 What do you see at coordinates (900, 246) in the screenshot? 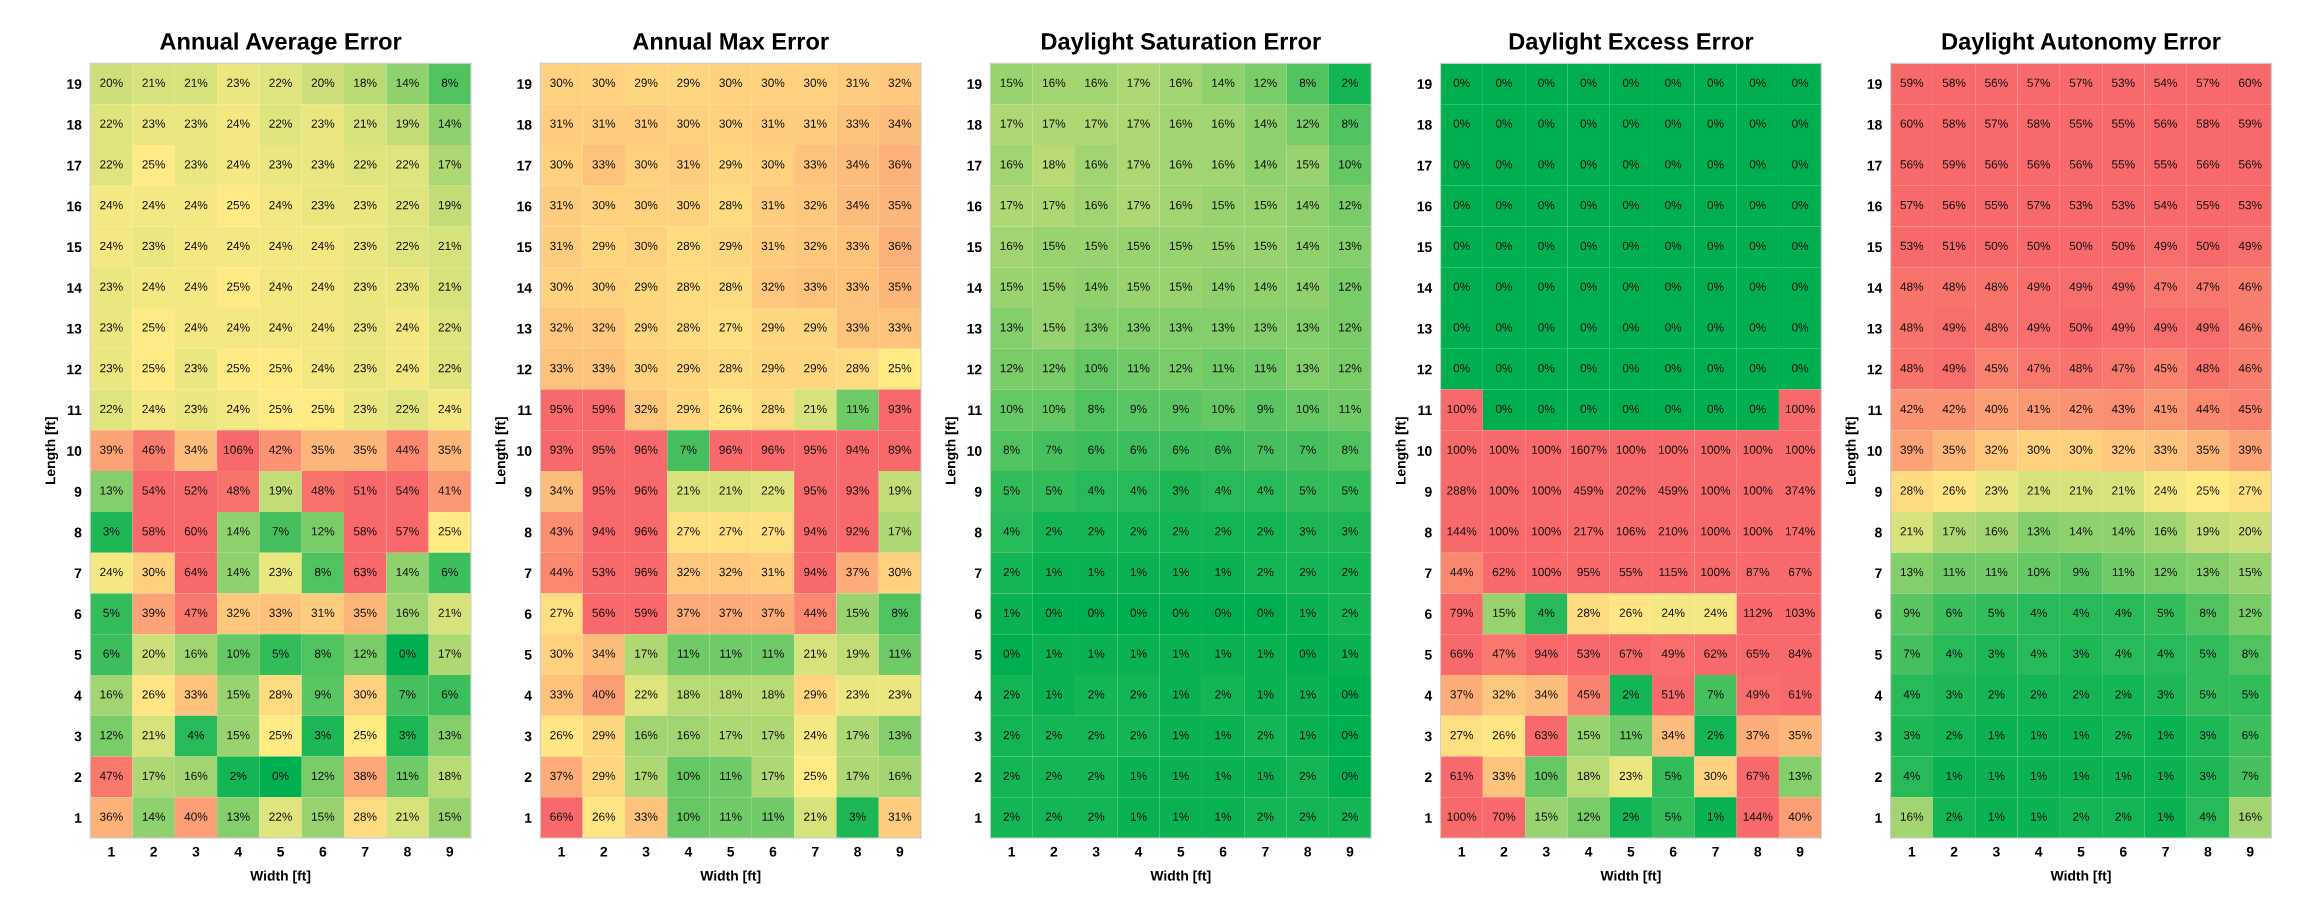
I see `data-label: 36%` at bounding box center [900, 246].